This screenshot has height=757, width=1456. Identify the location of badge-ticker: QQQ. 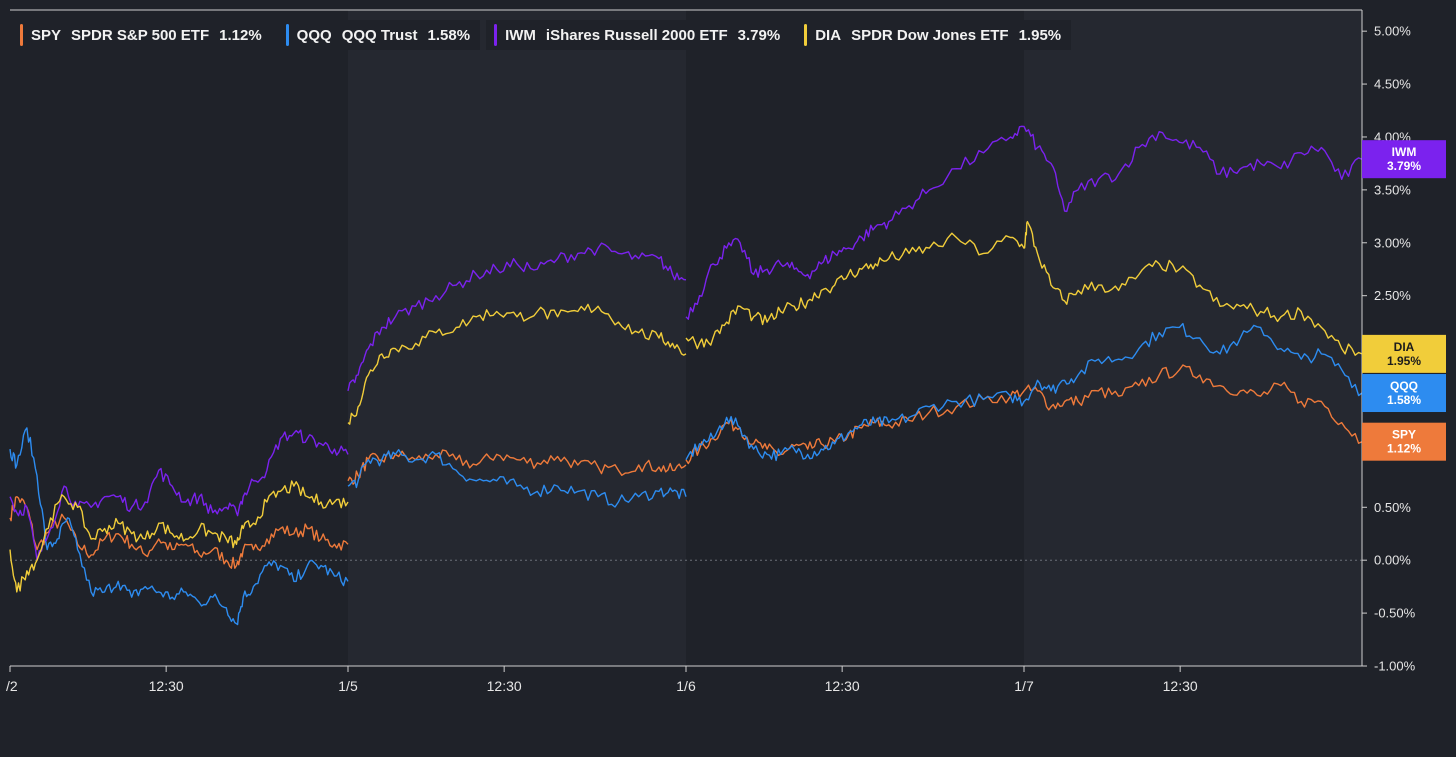
(1404, 386).